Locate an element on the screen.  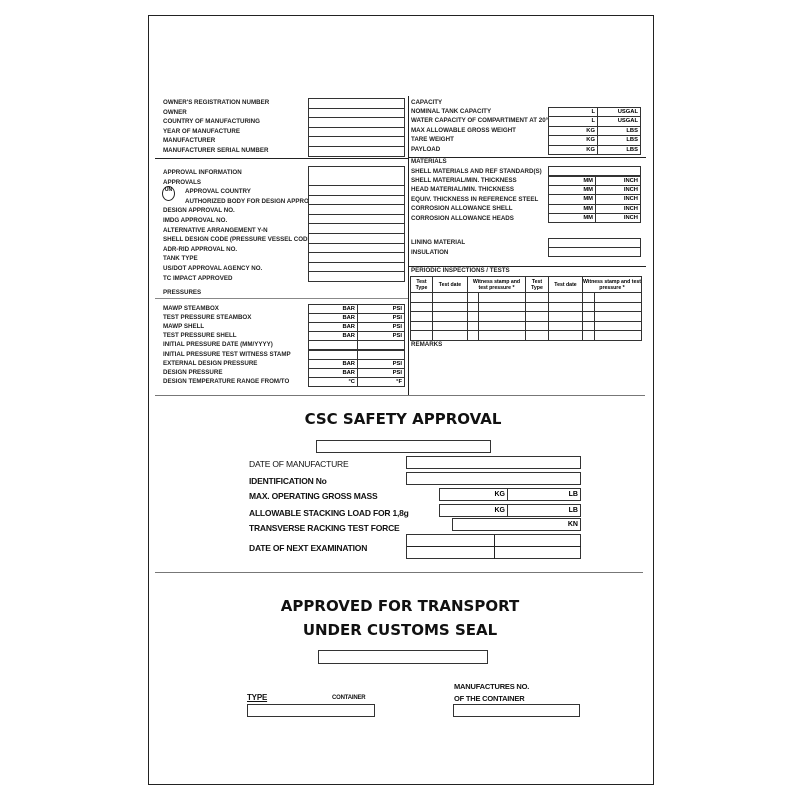
field-label: ADR-RID APPROVAL NO. is located at coordinates (200, 249).